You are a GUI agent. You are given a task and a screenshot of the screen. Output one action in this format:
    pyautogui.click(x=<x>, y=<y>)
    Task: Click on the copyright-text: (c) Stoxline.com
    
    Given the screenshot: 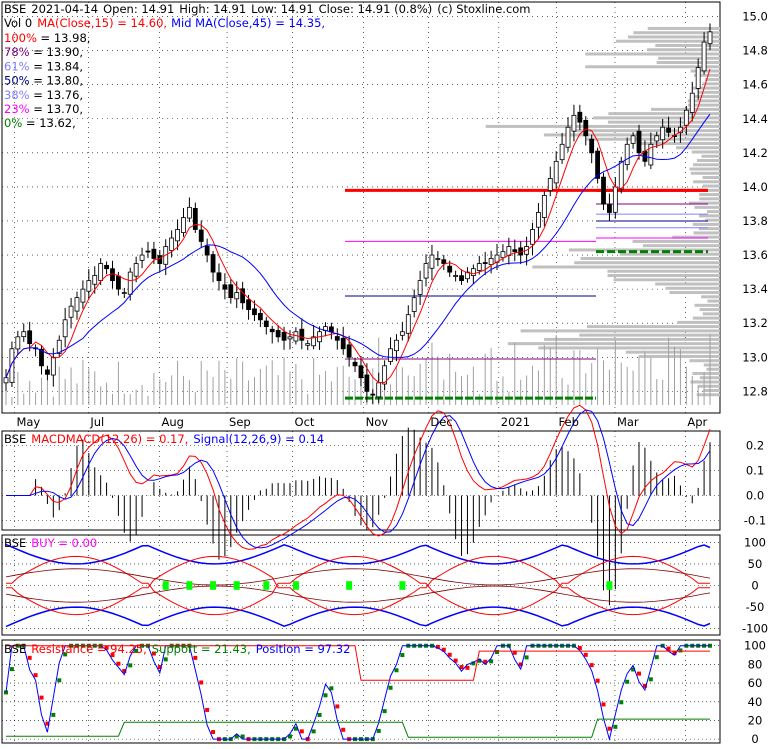 What is the action you would take?
    pyautogui.click(x=483, y=9)
    